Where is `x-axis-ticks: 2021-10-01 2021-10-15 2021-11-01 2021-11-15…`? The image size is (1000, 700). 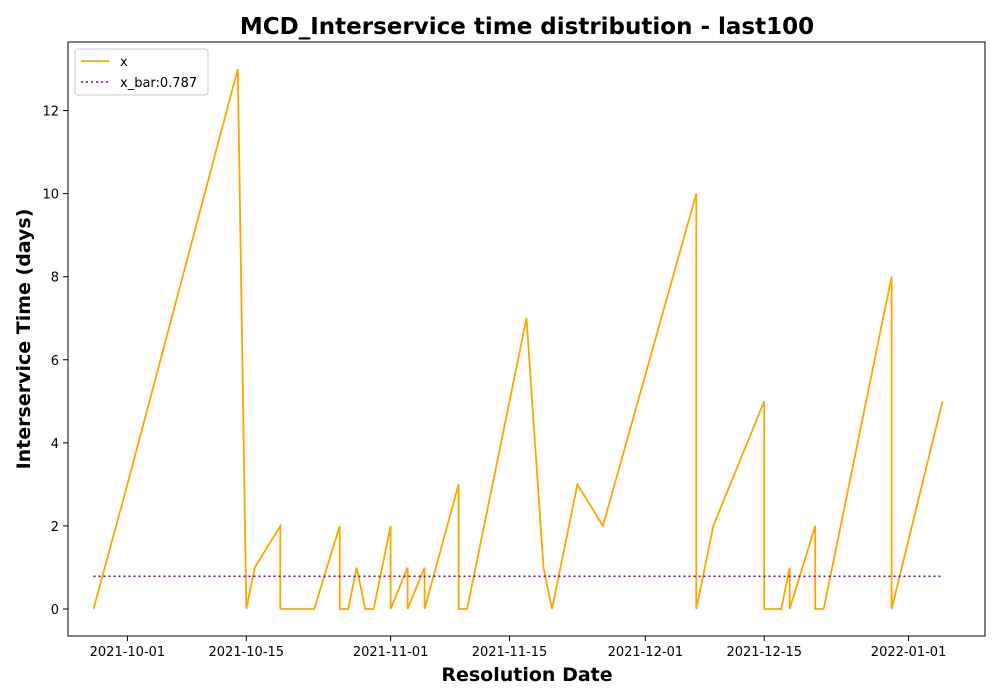 x-axis-ticks: 2021-10-01 2021-10-15 2021-11-01 2021-11-15… is located at coordinates (518, 648).